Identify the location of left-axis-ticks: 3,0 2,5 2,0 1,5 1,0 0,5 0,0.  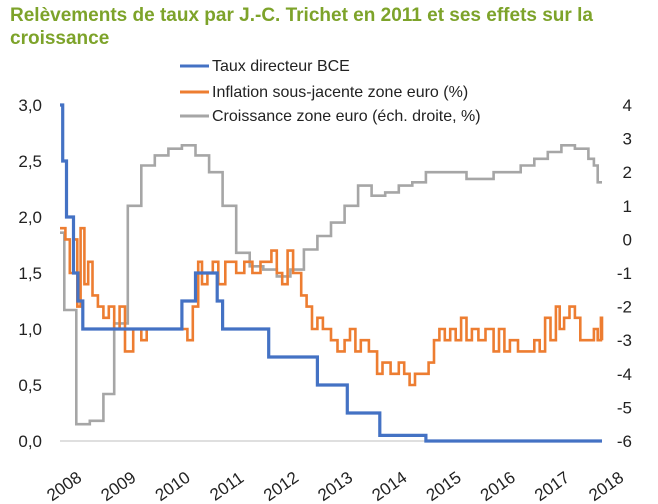
(30, 273).